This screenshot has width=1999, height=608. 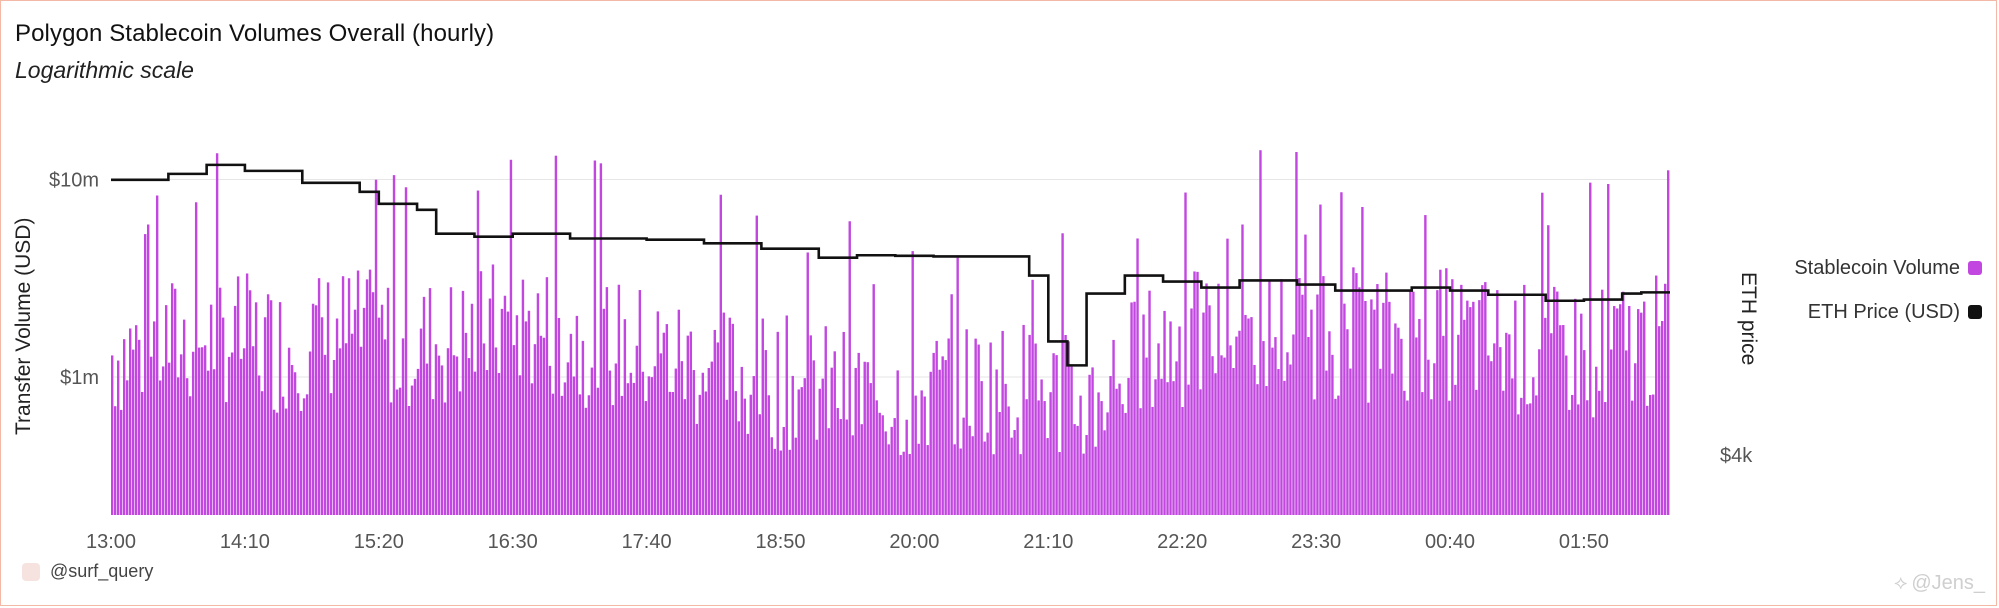 I want to click on y-axis-title: Transfer Volume (USD), so click(x=23, y=326).